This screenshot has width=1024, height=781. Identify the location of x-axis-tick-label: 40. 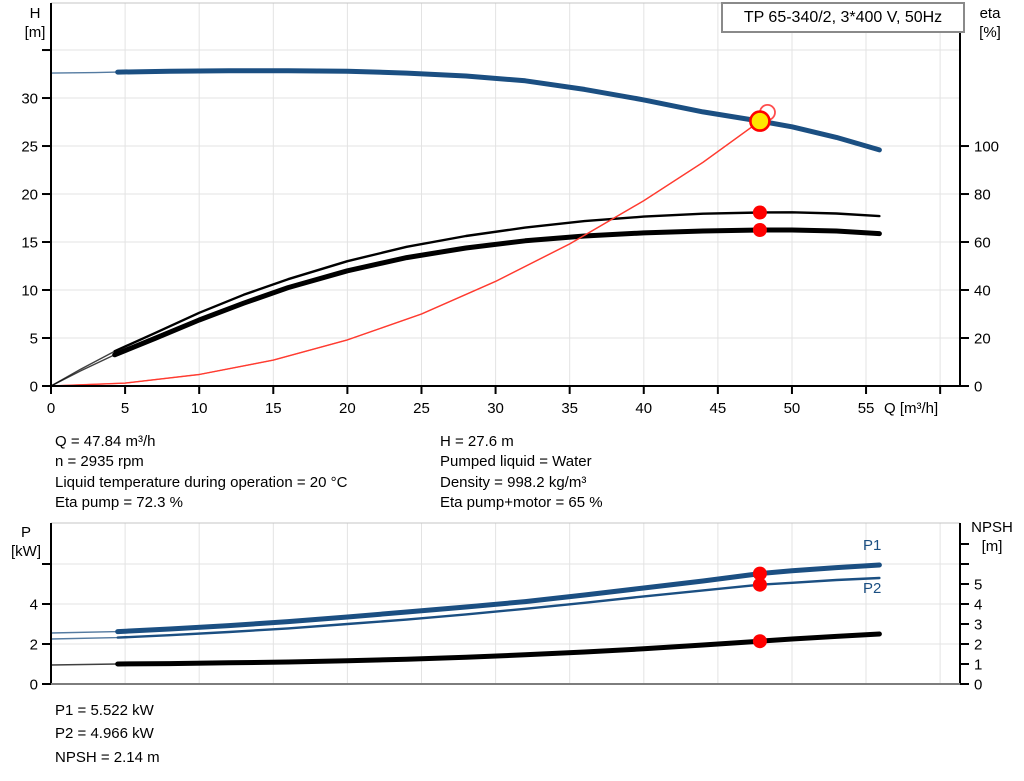
(643, 408).